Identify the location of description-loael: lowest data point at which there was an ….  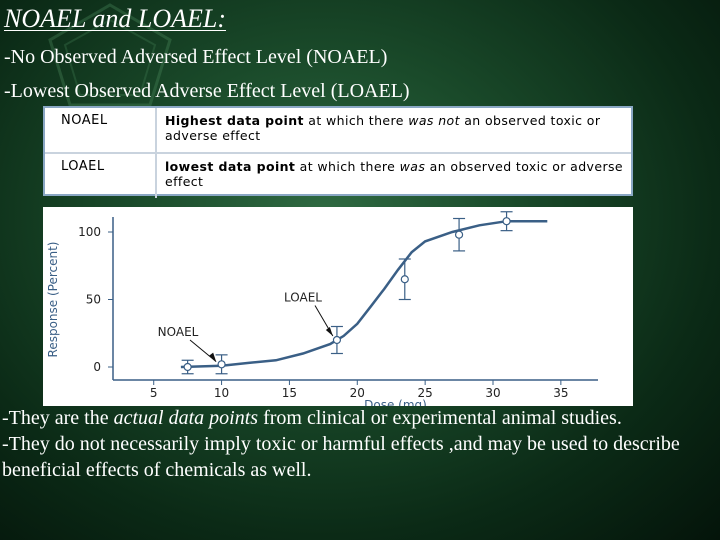
(393, 176).